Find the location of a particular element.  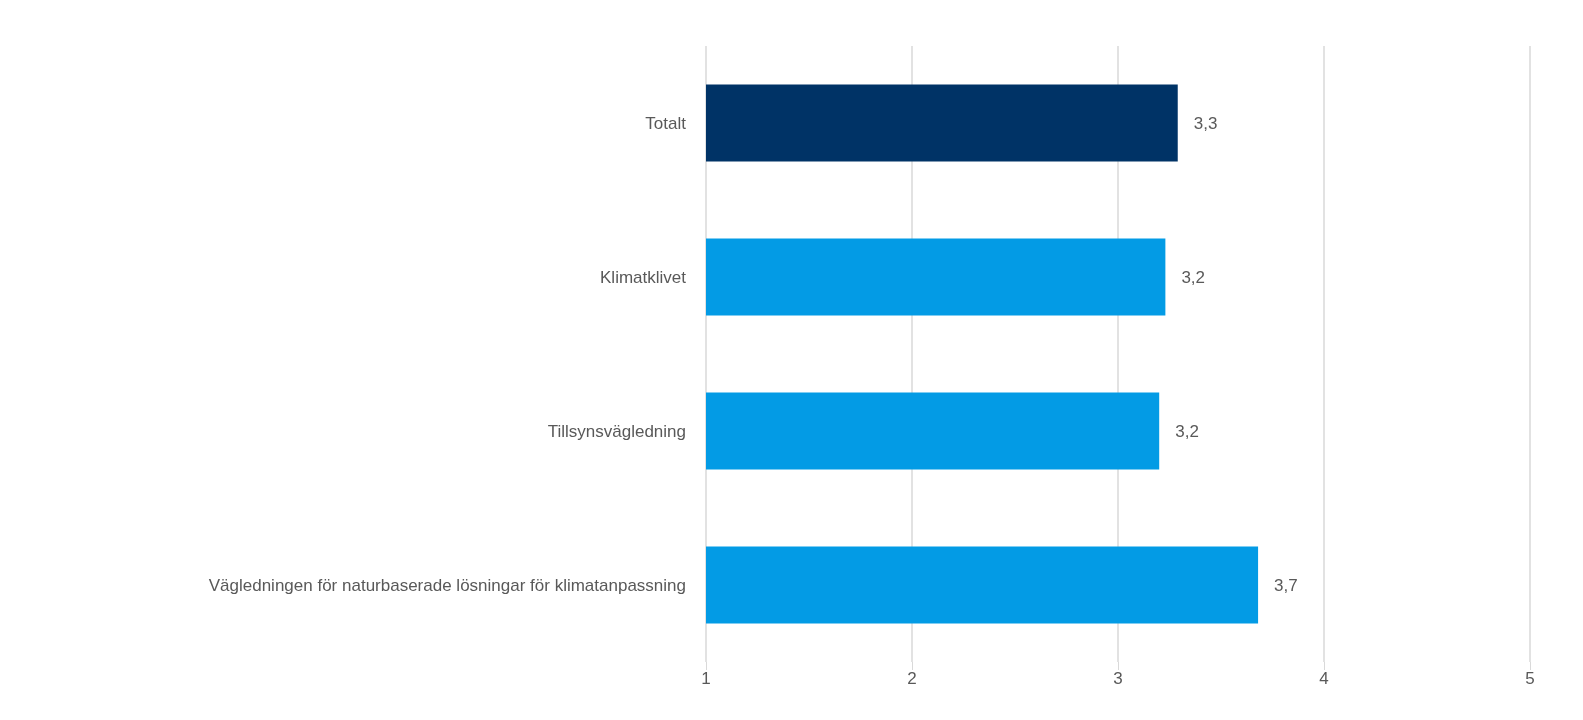

x-tick-label: 1 is located at coordinates (706, 678).